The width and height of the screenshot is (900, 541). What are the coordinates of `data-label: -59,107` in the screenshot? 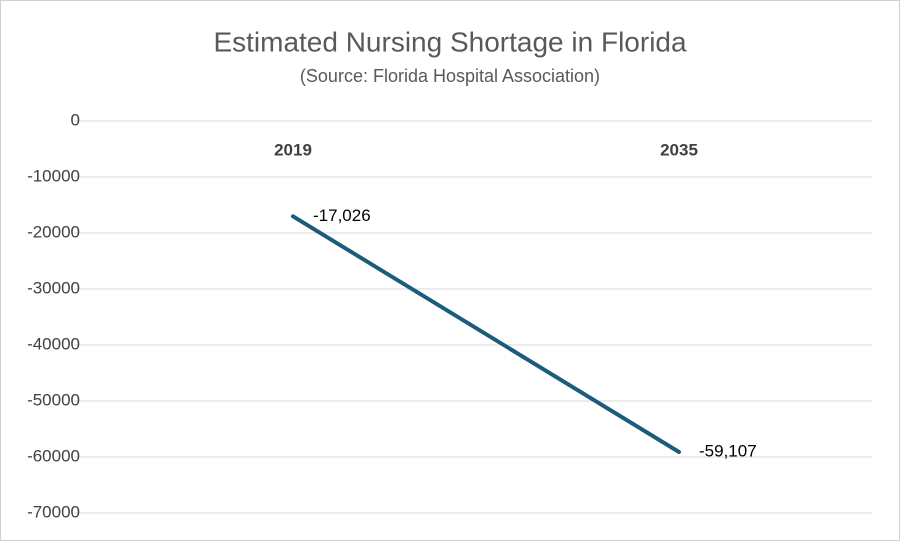 It's located at (728, 450).